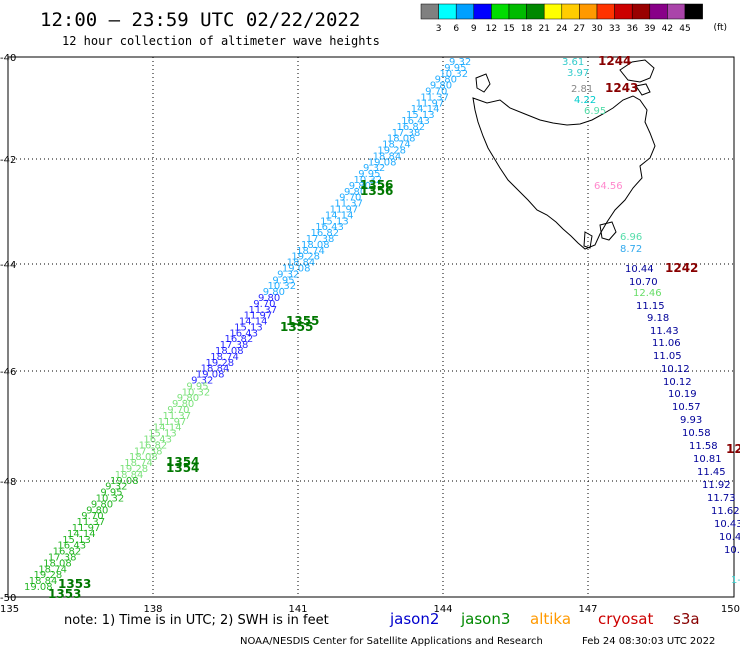 The image size is (740, 650). Describe the element at coordinates (483, 83) in the screenshot. I see `king-island` at that location.